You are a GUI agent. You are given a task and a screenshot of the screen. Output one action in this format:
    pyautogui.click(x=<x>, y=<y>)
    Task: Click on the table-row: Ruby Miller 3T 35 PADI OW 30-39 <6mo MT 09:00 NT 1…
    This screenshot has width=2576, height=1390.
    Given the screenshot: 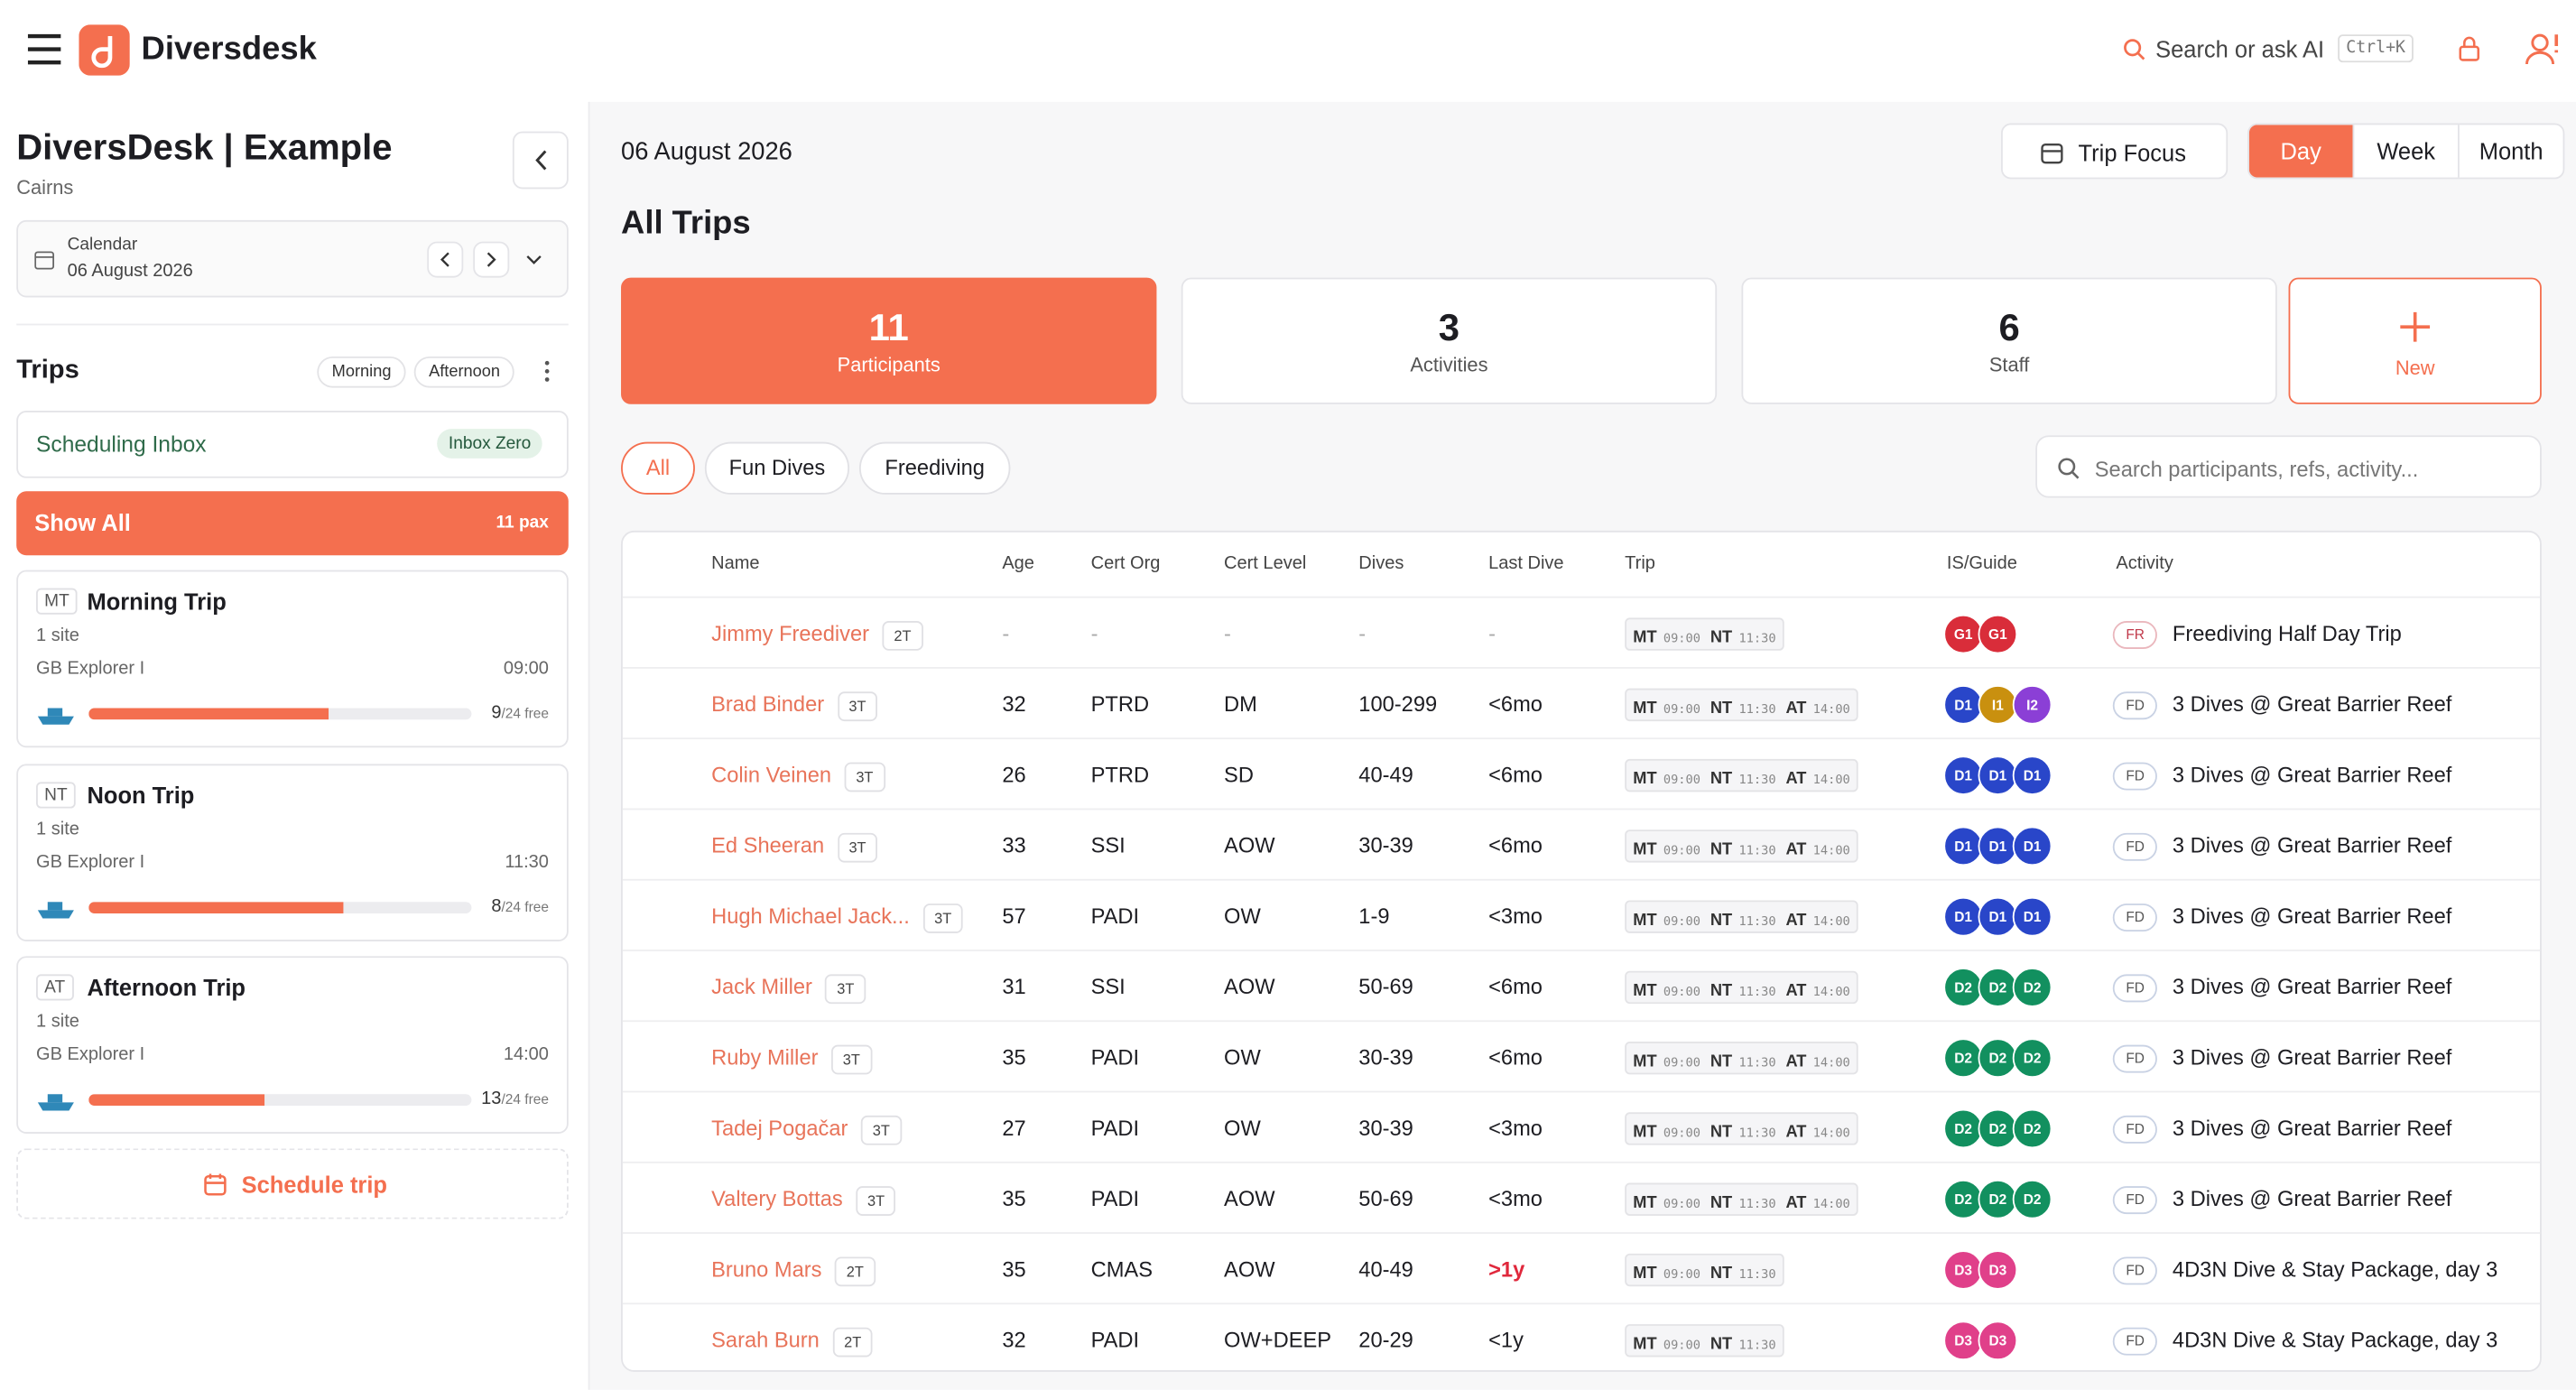 What is the action you would take?
    pyautogui.click(x=1582, y=1056)
    